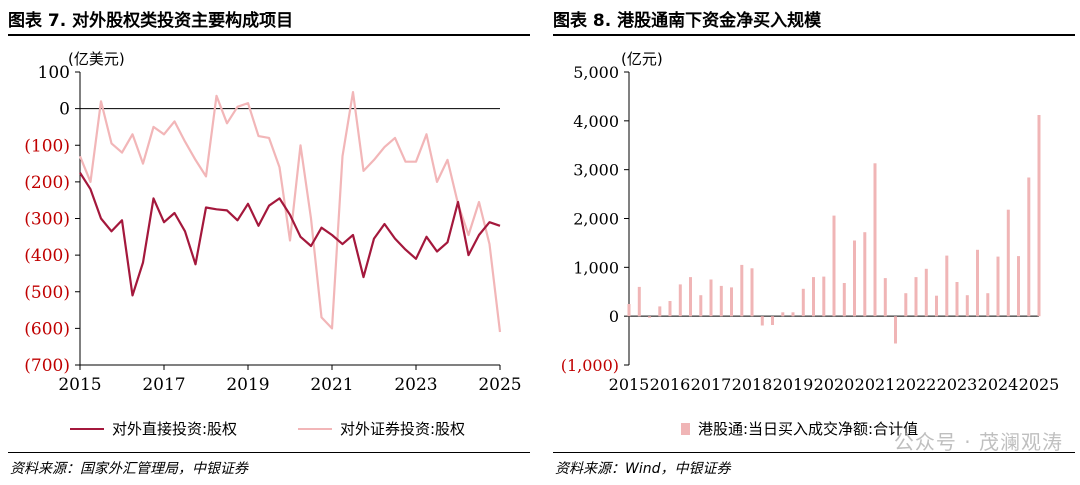 The image size is (1080, 485). What do you see at coordinates (269, 452) in the screenshot?
I see `left-footer-rule` at bounding box center [269, 452].